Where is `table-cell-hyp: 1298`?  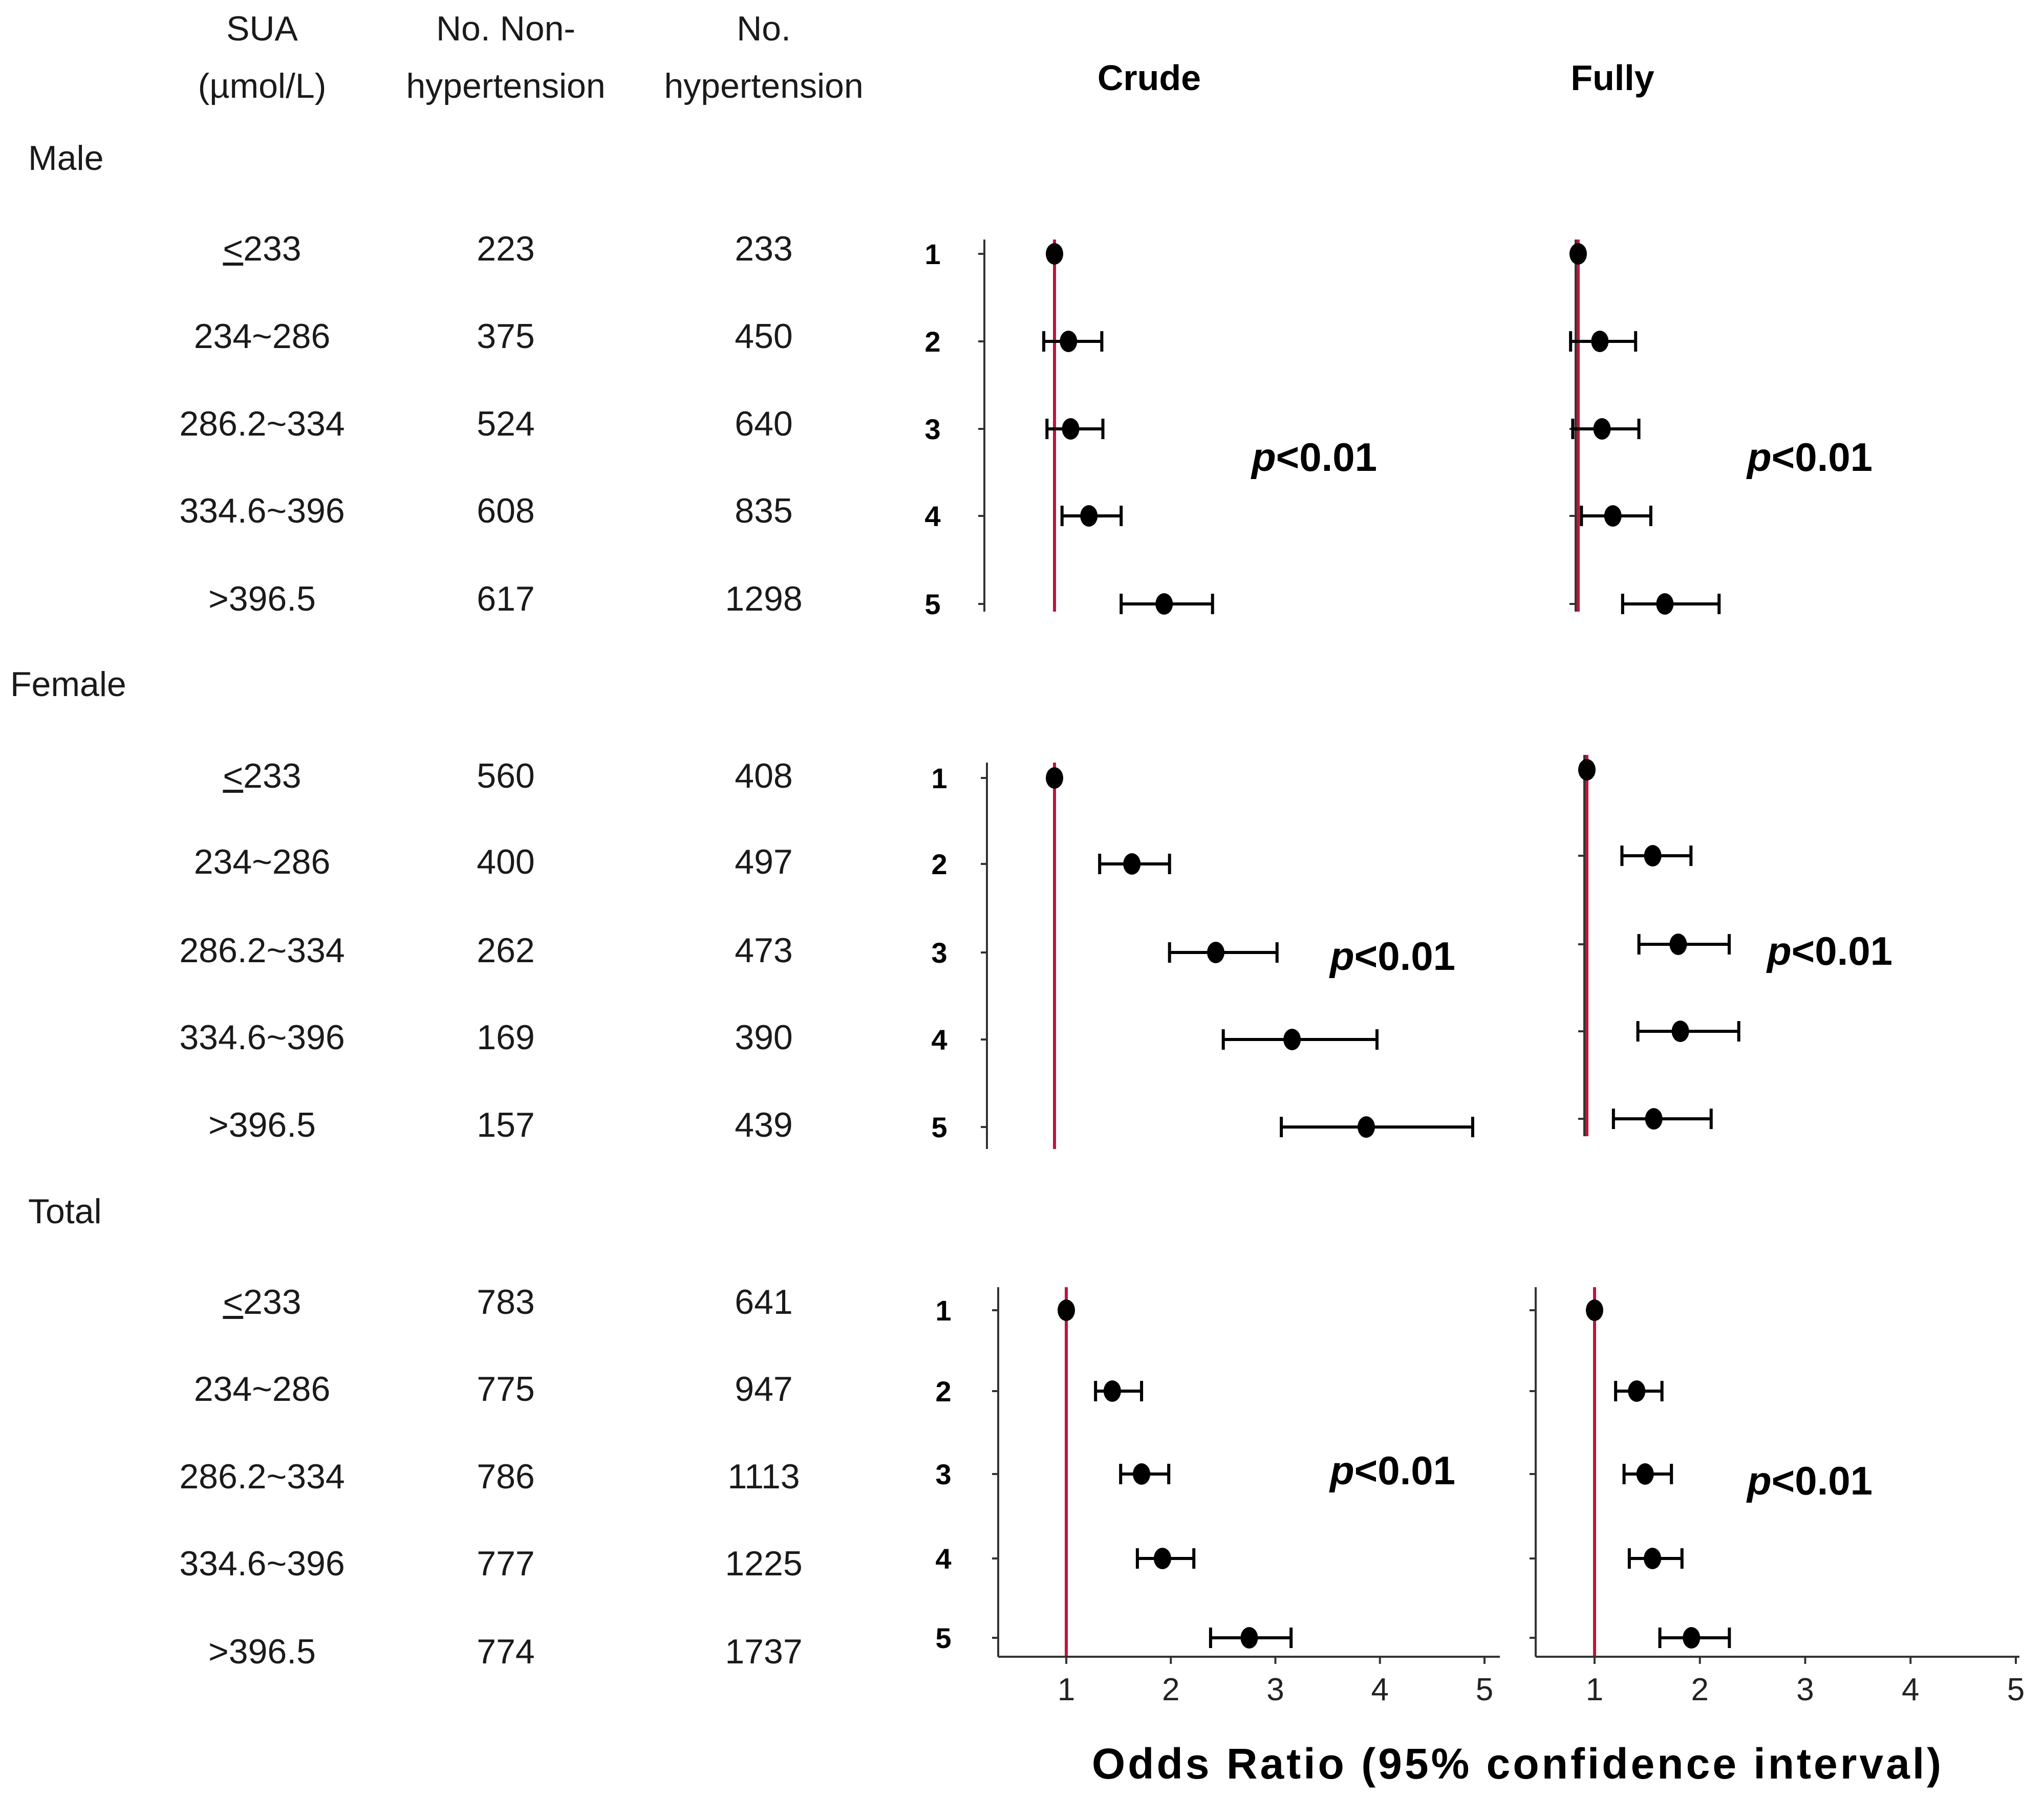
table-cell-hyp: 1298 is located at coordinates (764, 598).